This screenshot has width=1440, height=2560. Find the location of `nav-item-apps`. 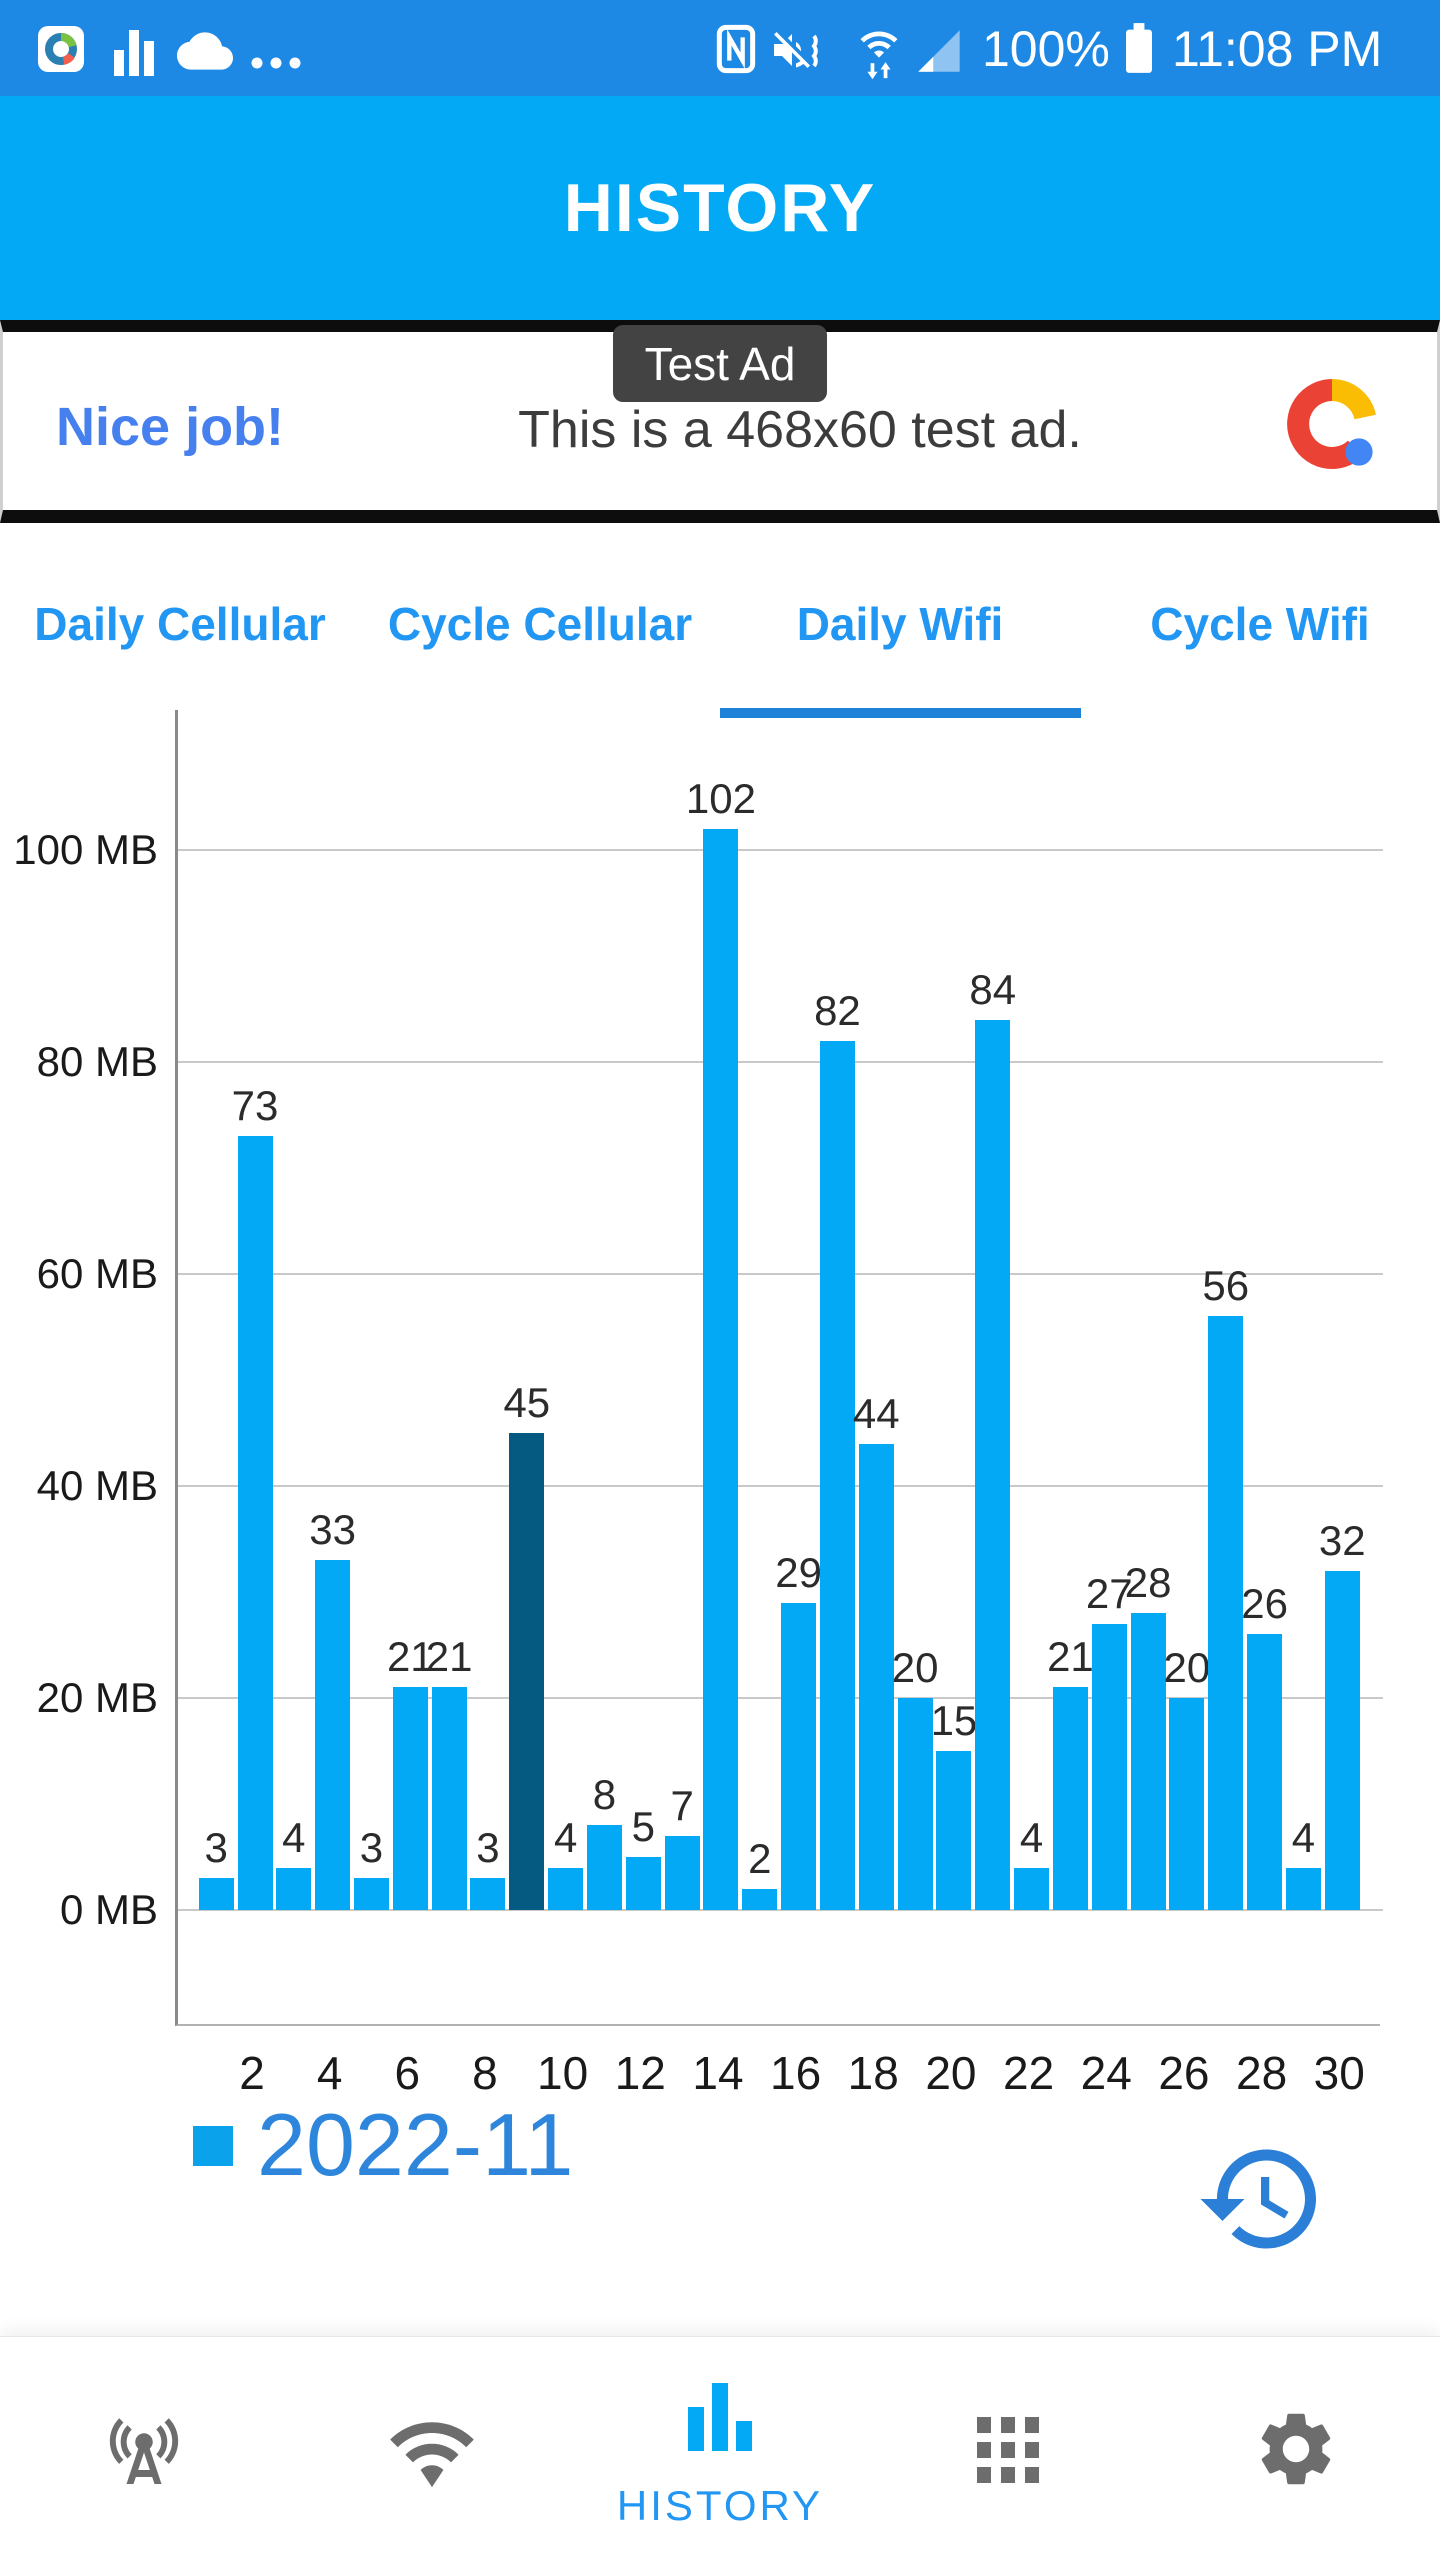

nav-item-apps is located at coordinates (1008, 2448).